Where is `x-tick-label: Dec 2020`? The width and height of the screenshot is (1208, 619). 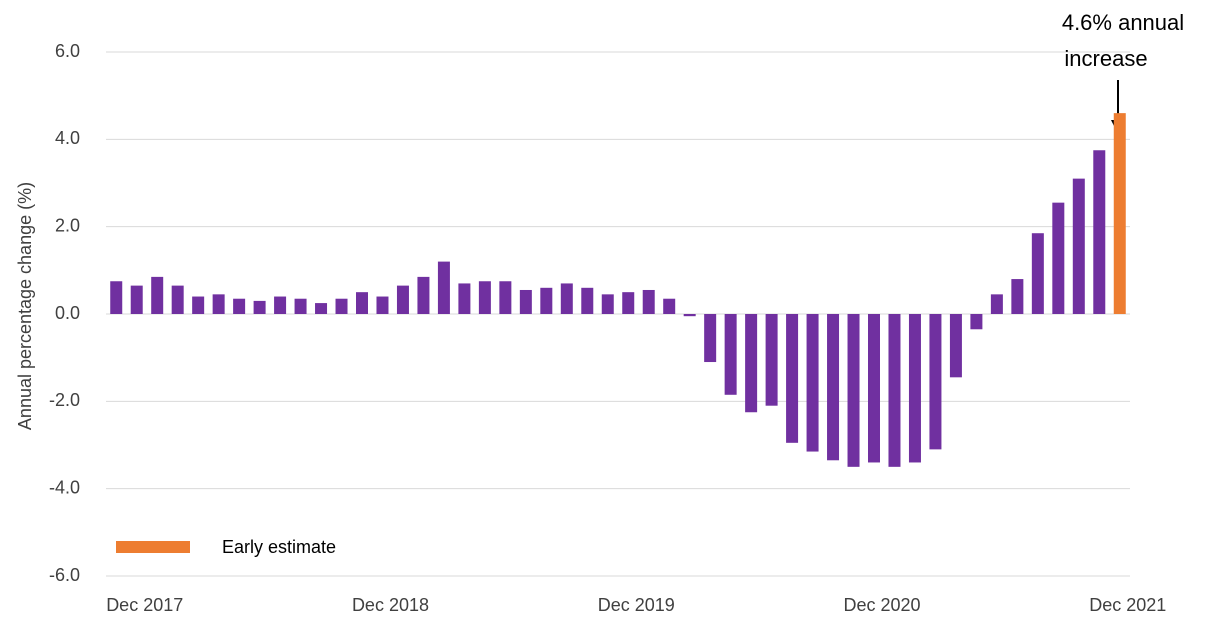 x-tick-label: Dec 2020 is located at coordinates (881, 605).